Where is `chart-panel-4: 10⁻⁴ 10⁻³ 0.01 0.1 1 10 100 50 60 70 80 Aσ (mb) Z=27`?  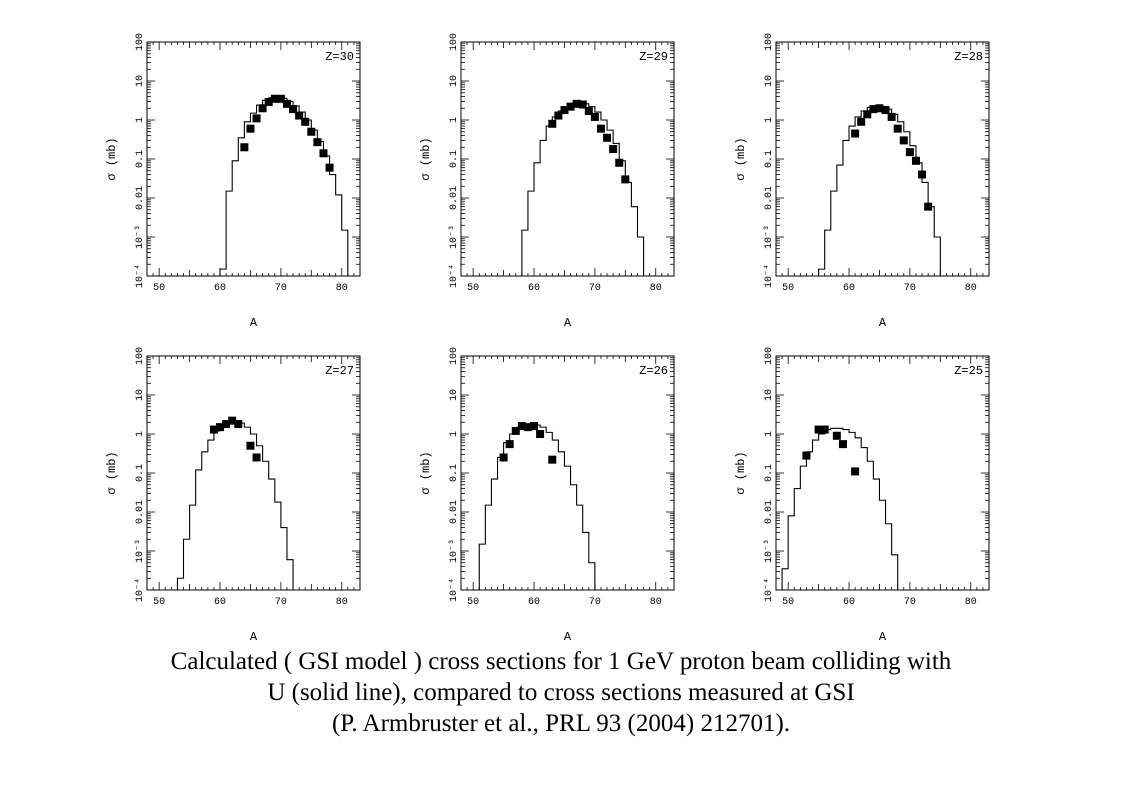
chart-panel-4: 10⁻⁴ 10⁻³ 0.01 0.1 1 10 100 50 60 70 80 Aσ (mb) Z=27 is located at coordinates (233, 495).